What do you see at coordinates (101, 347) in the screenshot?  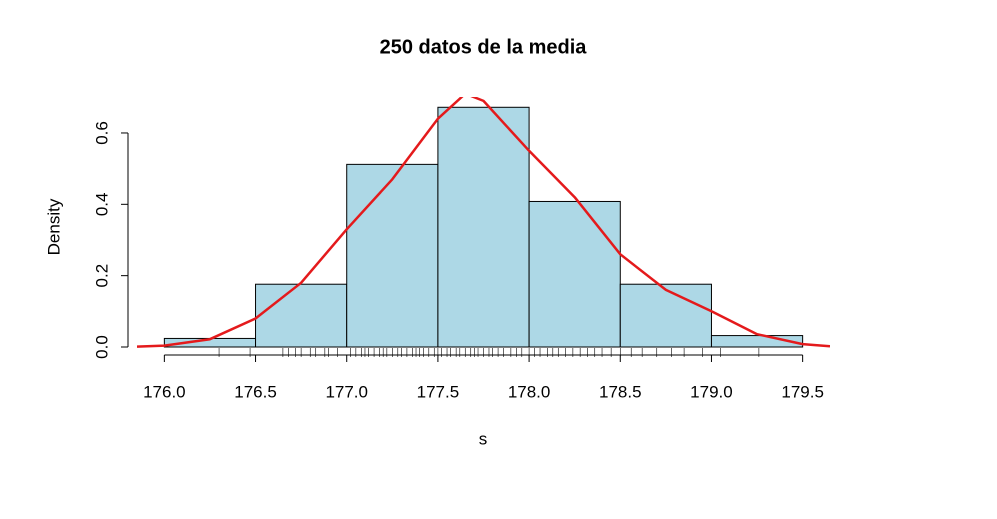 I see `y-tick-label: 0.0` at bounding box center [101, 347].